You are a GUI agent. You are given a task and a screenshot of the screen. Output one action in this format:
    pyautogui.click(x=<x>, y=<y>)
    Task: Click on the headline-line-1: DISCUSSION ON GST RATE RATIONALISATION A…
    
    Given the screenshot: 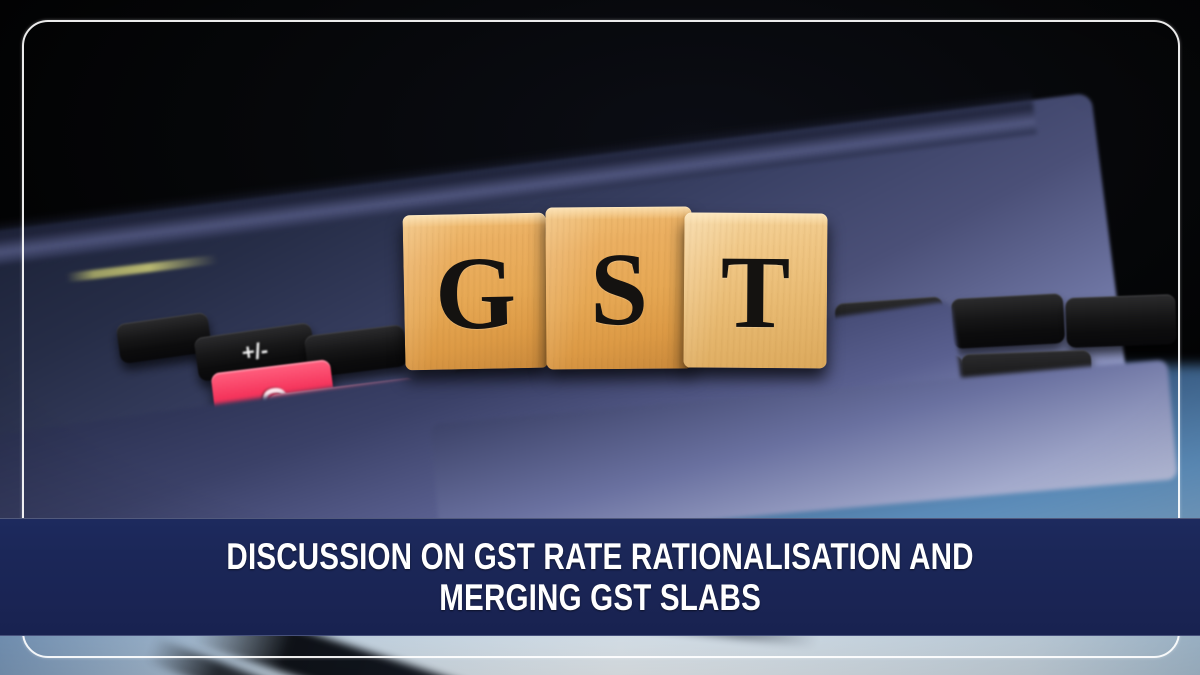 What is the action you would take?
    pyautogui.click(x=600, y=556)
    